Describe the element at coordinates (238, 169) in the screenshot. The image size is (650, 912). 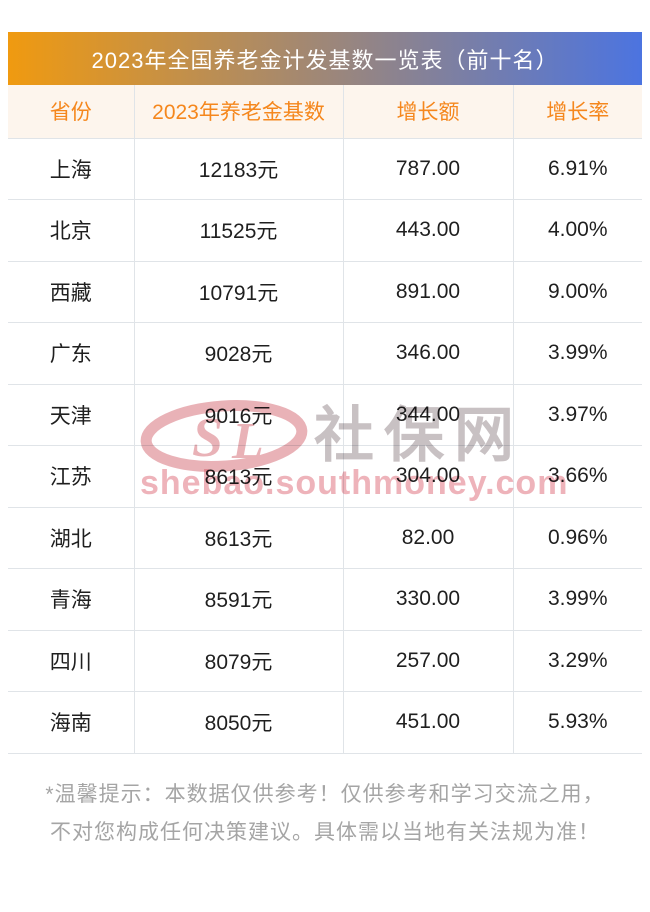
I see `cell-base: 12183元` at that location.